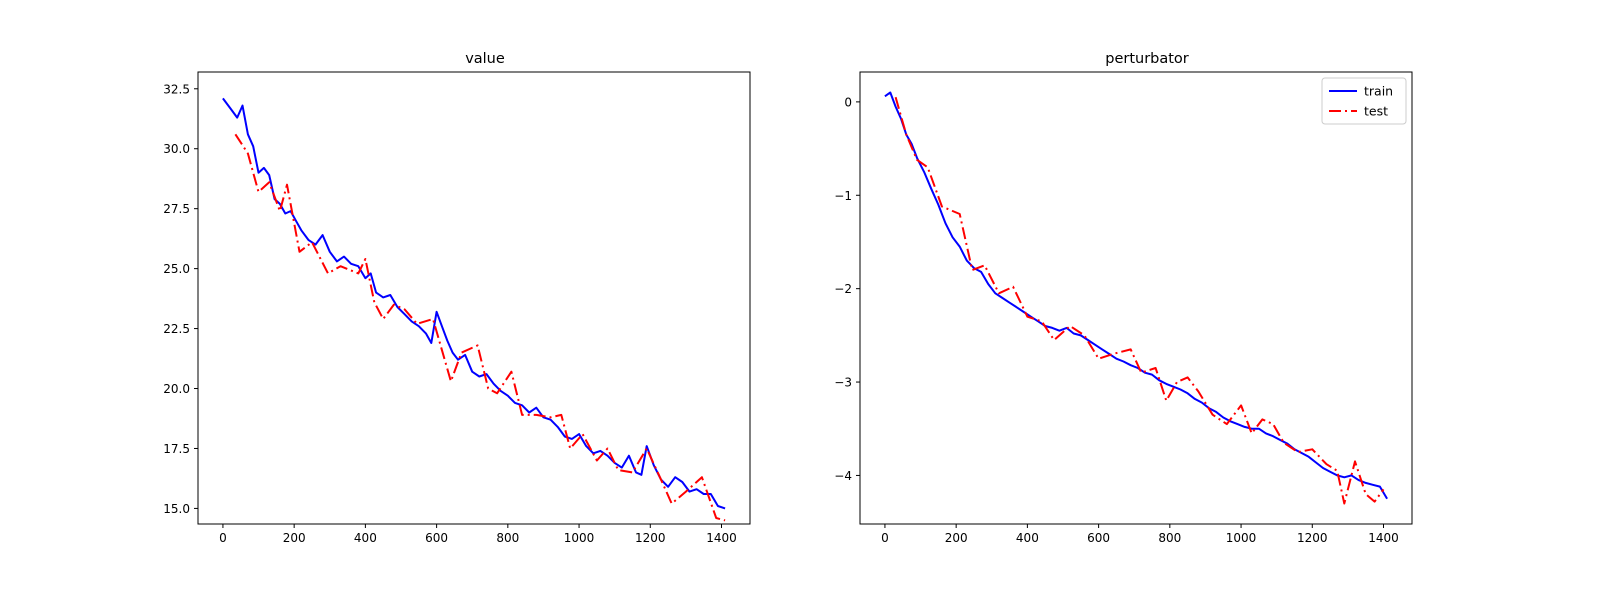 The width and height of the screenshot is (1600, 600). What do you see at coordinates (1098, 538) in the screenshot?
I see `perturbator-x-tick-label-3: 600` at bounding box center [1098, 538].